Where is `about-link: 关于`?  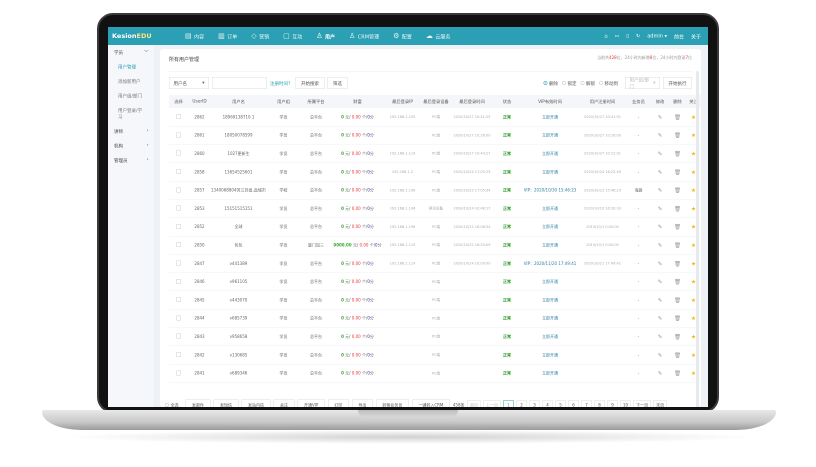
about-link: 关于 is located at coordinates (696, 37).